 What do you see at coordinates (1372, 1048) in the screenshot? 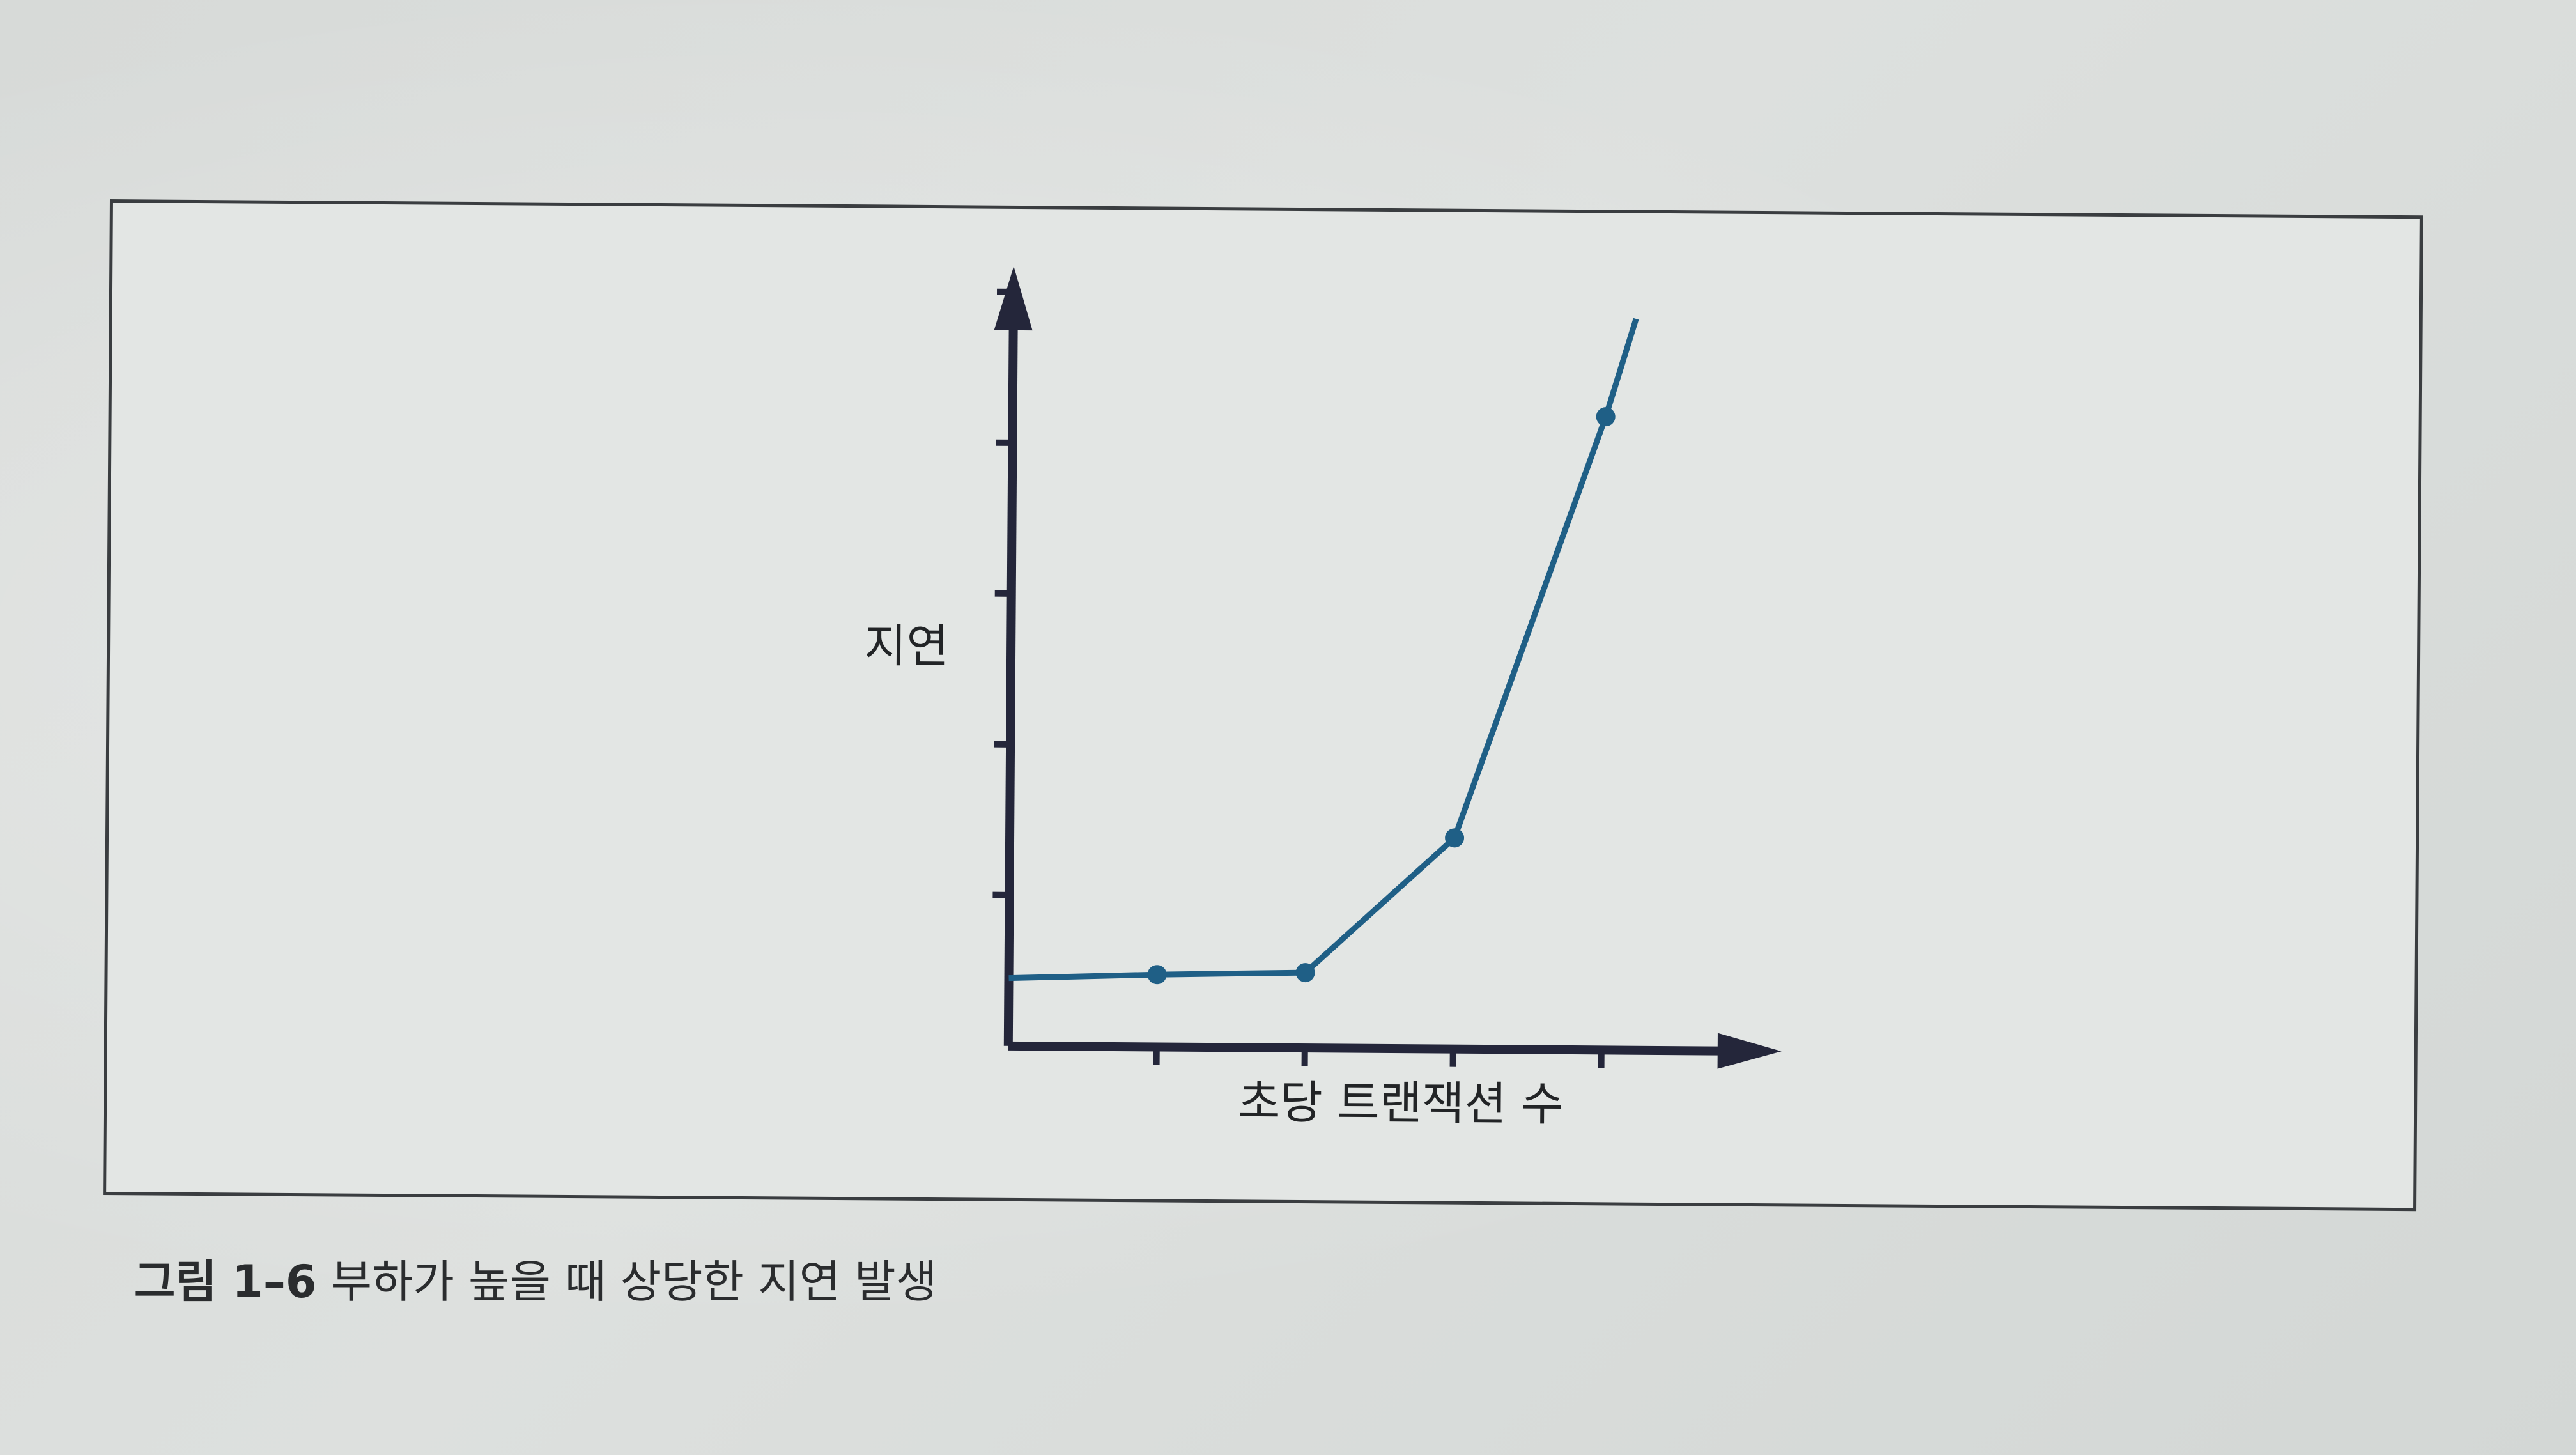
I see `x-axis-line` at bounding box center [1372, 1048].